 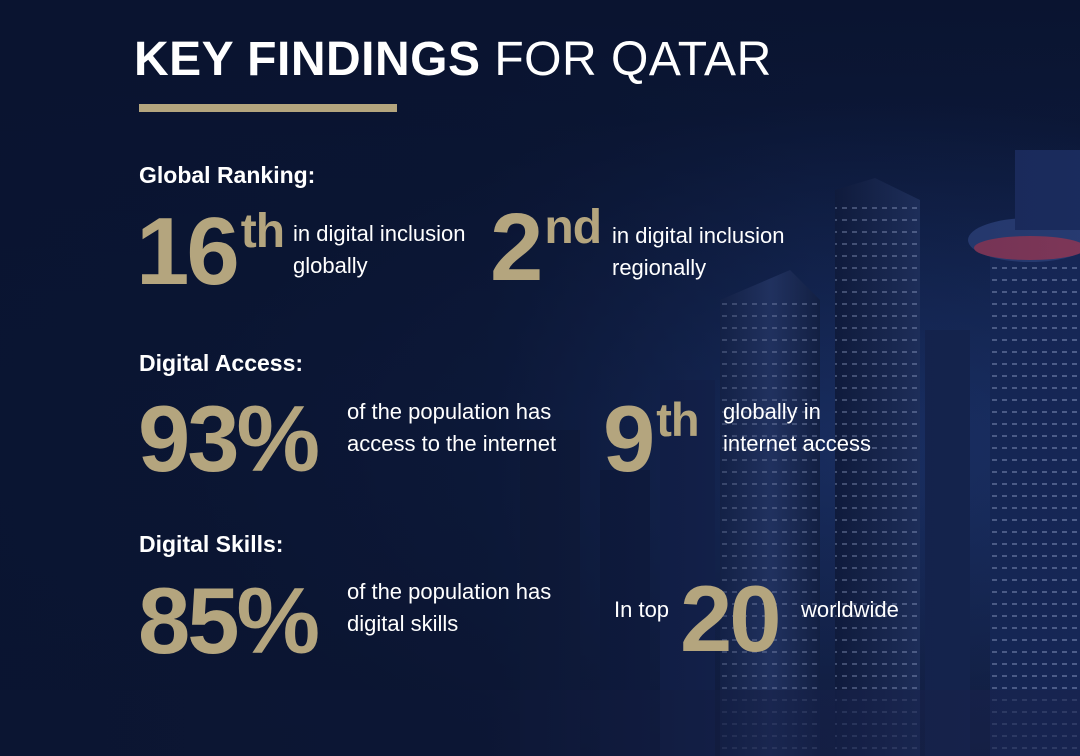 I want to click on stat-text-line: globally, so click(x=330, y=265).